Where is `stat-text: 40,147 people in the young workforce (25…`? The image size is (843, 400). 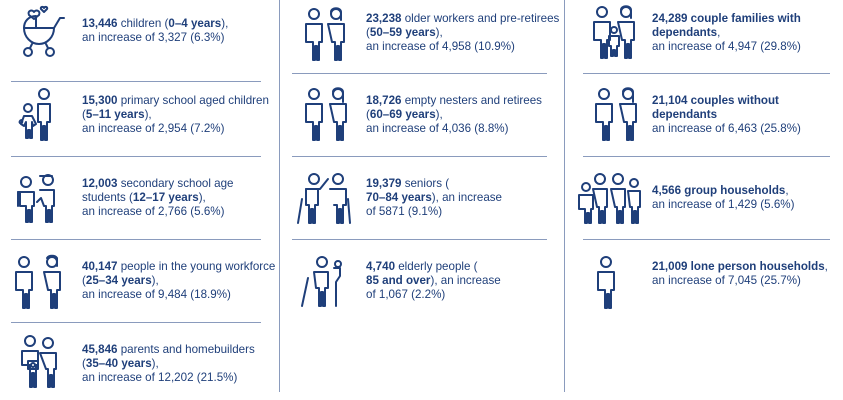 stat-text: 40,147 people in the young workforce (25… is located at coordinates (179, 280).